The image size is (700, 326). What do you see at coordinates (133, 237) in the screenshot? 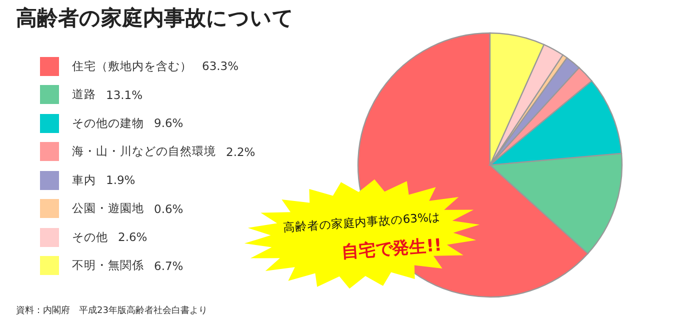
I see `data-label: 2.6%` at bounding box center [133, 237].